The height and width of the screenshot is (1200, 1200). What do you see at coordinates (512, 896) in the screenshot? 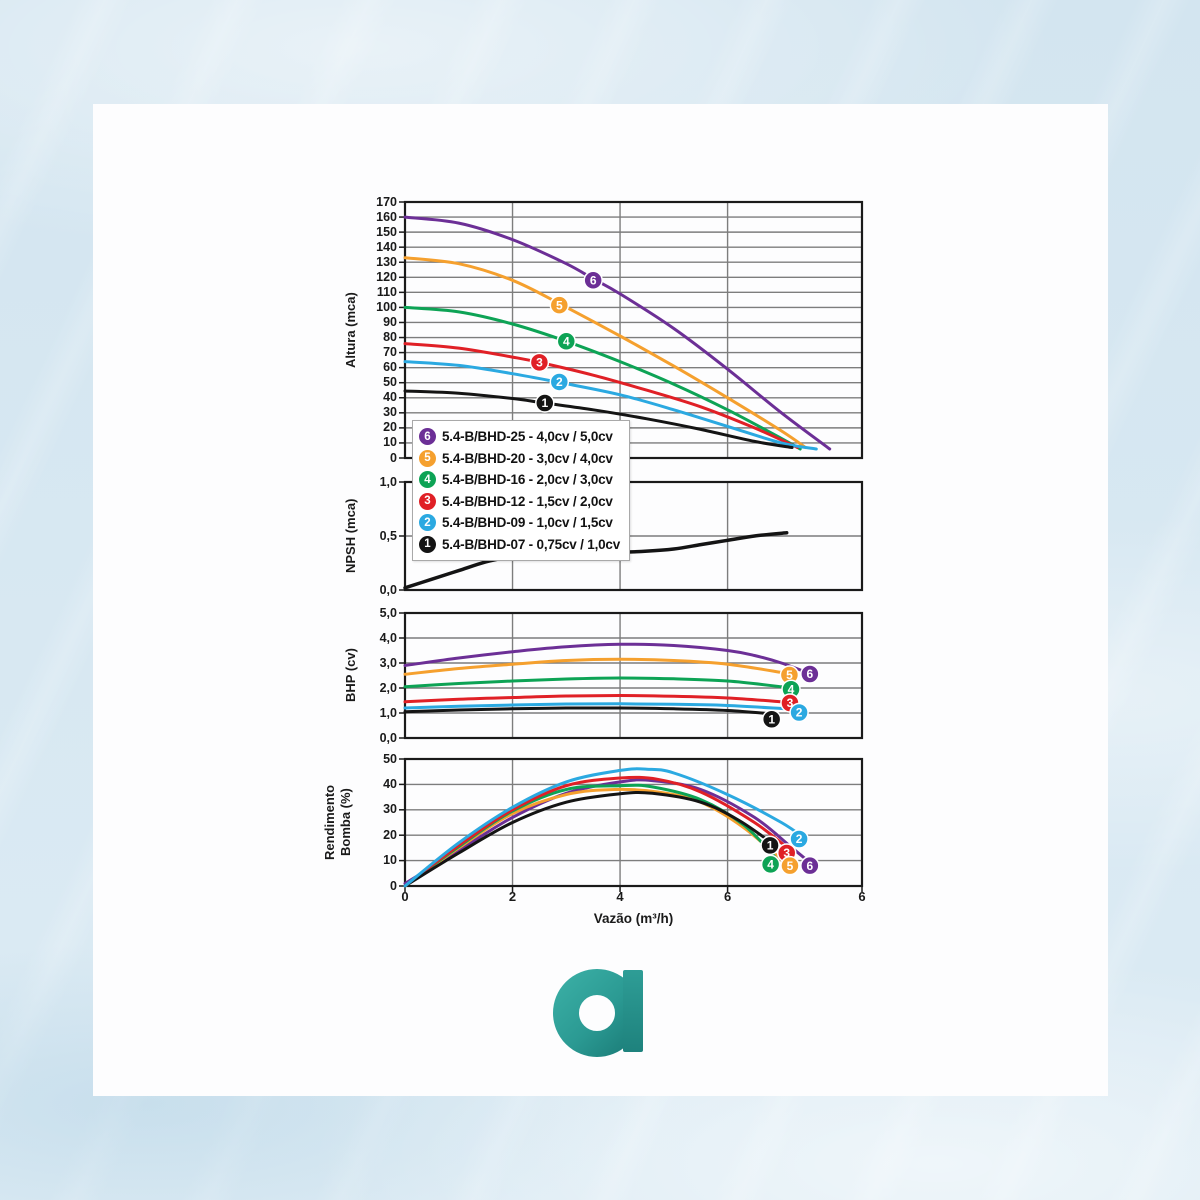
I see `x-tick-label: 2` at bounding box center [512, 896].